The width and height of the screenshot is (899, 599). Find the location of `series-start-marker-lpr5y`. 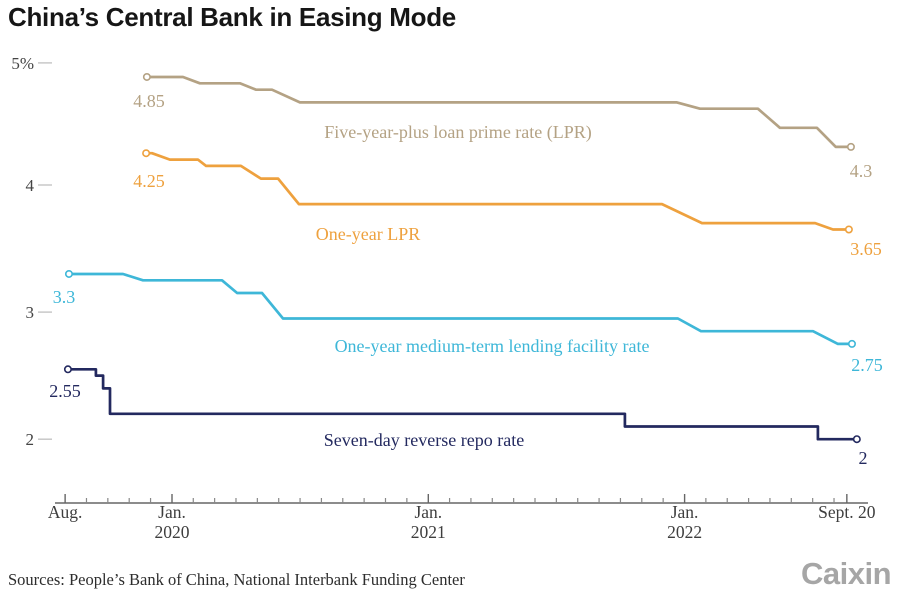

series-start-marker-lpr5y is located at coordinates (146, 76).